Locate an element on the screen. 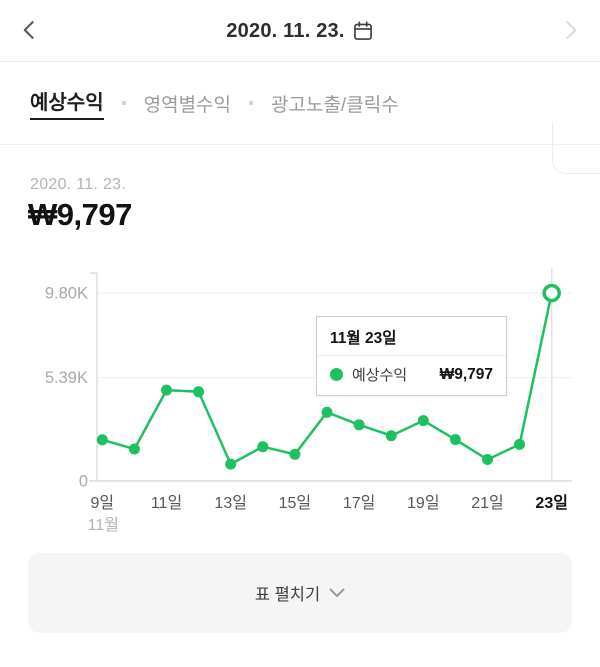 The image size is (600, 667). x-tick-label: 19일 is located at coordinates (423, 503).